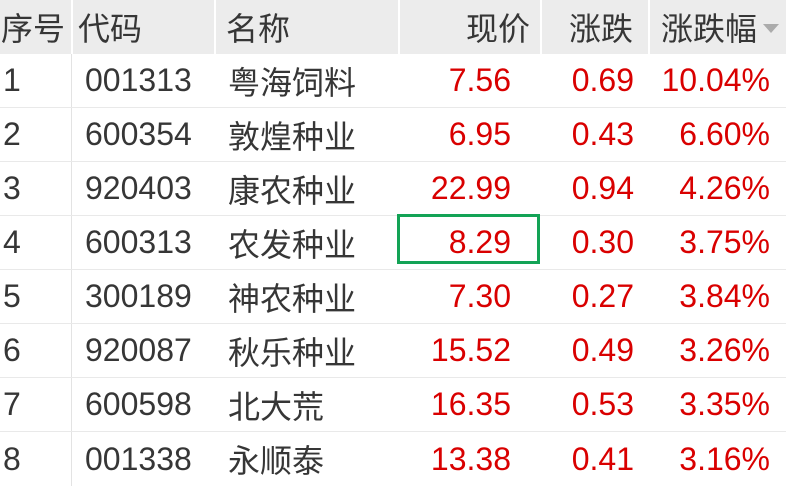 The image size is (786, 486). What do you see at coordinates (479, 296) in the screenshot?
I see `cell-price: 7.30` at bounding box center [479, 296].